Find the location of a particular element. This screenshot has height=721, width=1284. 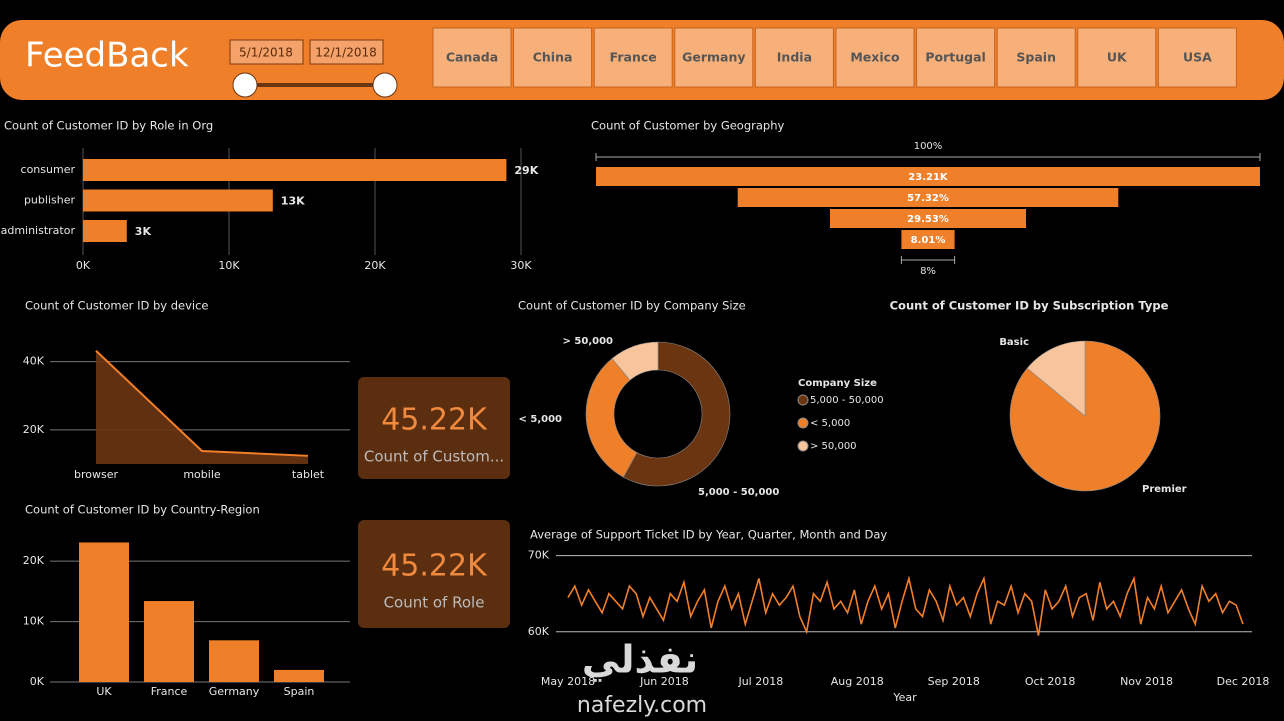

country-label: Canada is located at coordinates (472, 57).